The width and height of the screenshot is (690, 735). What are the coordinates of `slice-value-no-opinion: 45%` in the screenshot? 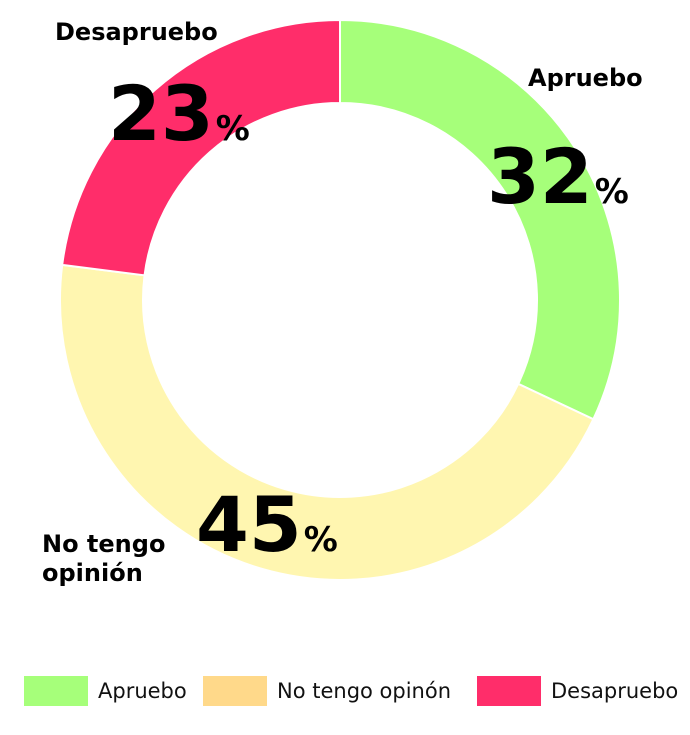 It's located at (267, 524).